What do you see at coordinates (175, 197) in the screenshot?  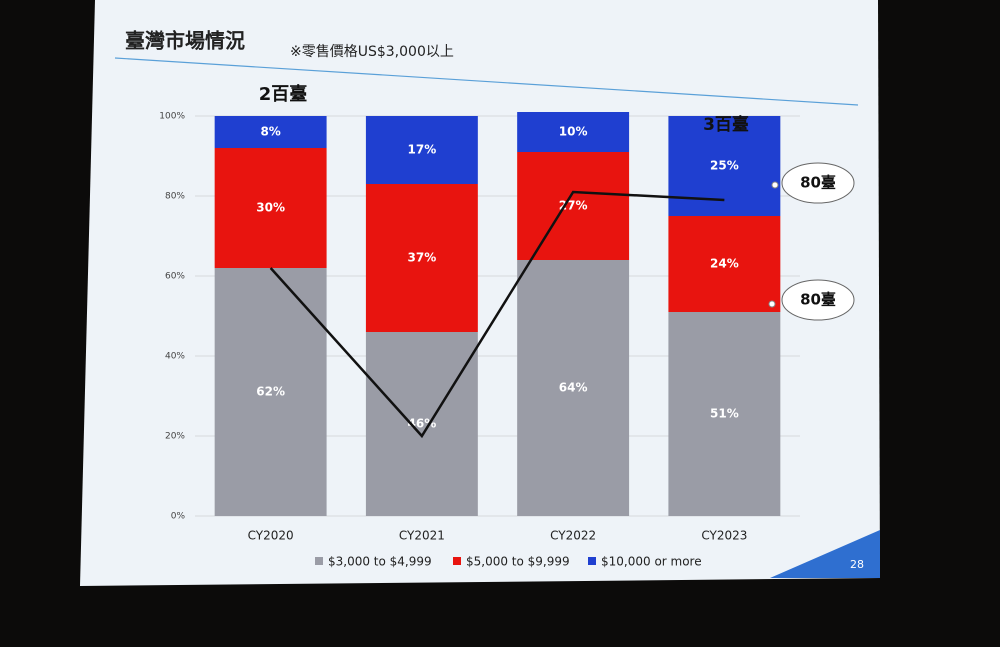 I see `y-tick-label: 80%` at bounding box center [175, 197].